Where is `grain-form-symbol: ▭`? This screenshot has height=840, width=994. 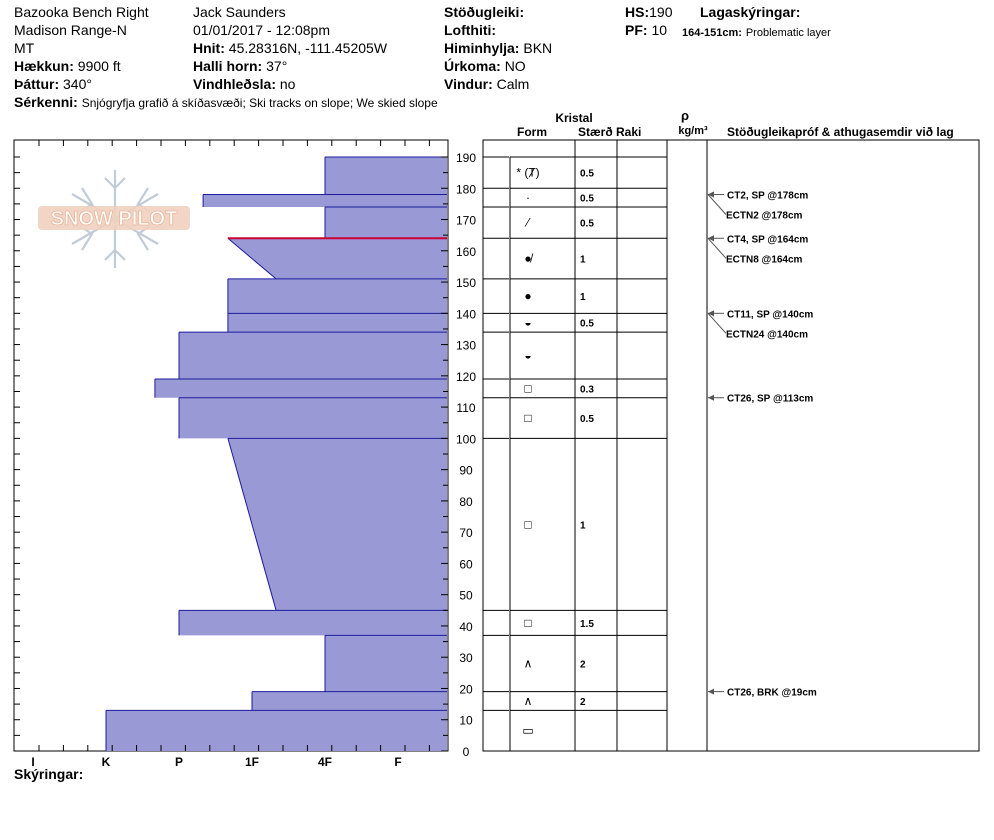
grain-form-symbol: ▭ is located at coordinates (527, 731).